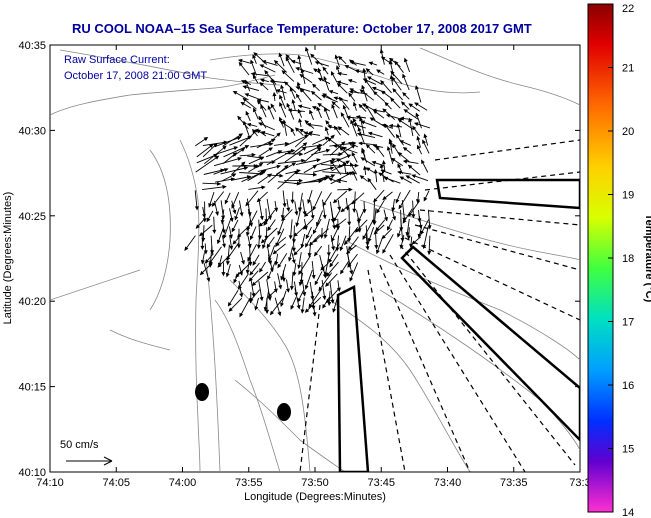  Describe the element at coordinates (621, 260) in the screenshot. I see `colorbar-ticks: 22 21 20 19 18 17 16 15 14` at that location.